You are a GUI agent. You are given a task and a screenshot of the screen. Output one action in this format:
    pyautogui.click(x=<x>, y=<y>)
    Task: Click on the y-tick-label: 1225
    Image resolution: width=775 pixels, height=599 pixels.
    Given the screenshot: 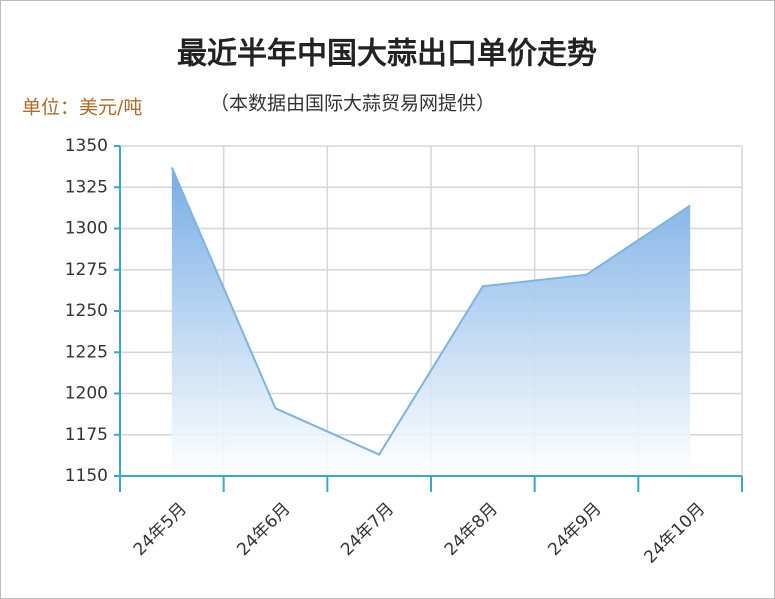 What is the action you would take?
    pyautogui.click(x=86, y=352)
    